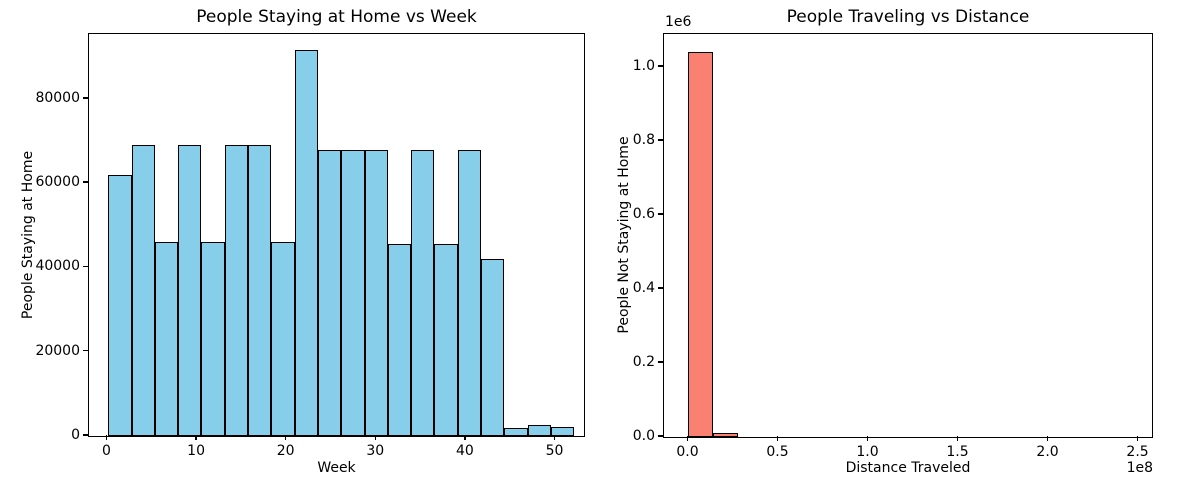  I want to click on x-tick-label: 2.0, so click(1047, 452).